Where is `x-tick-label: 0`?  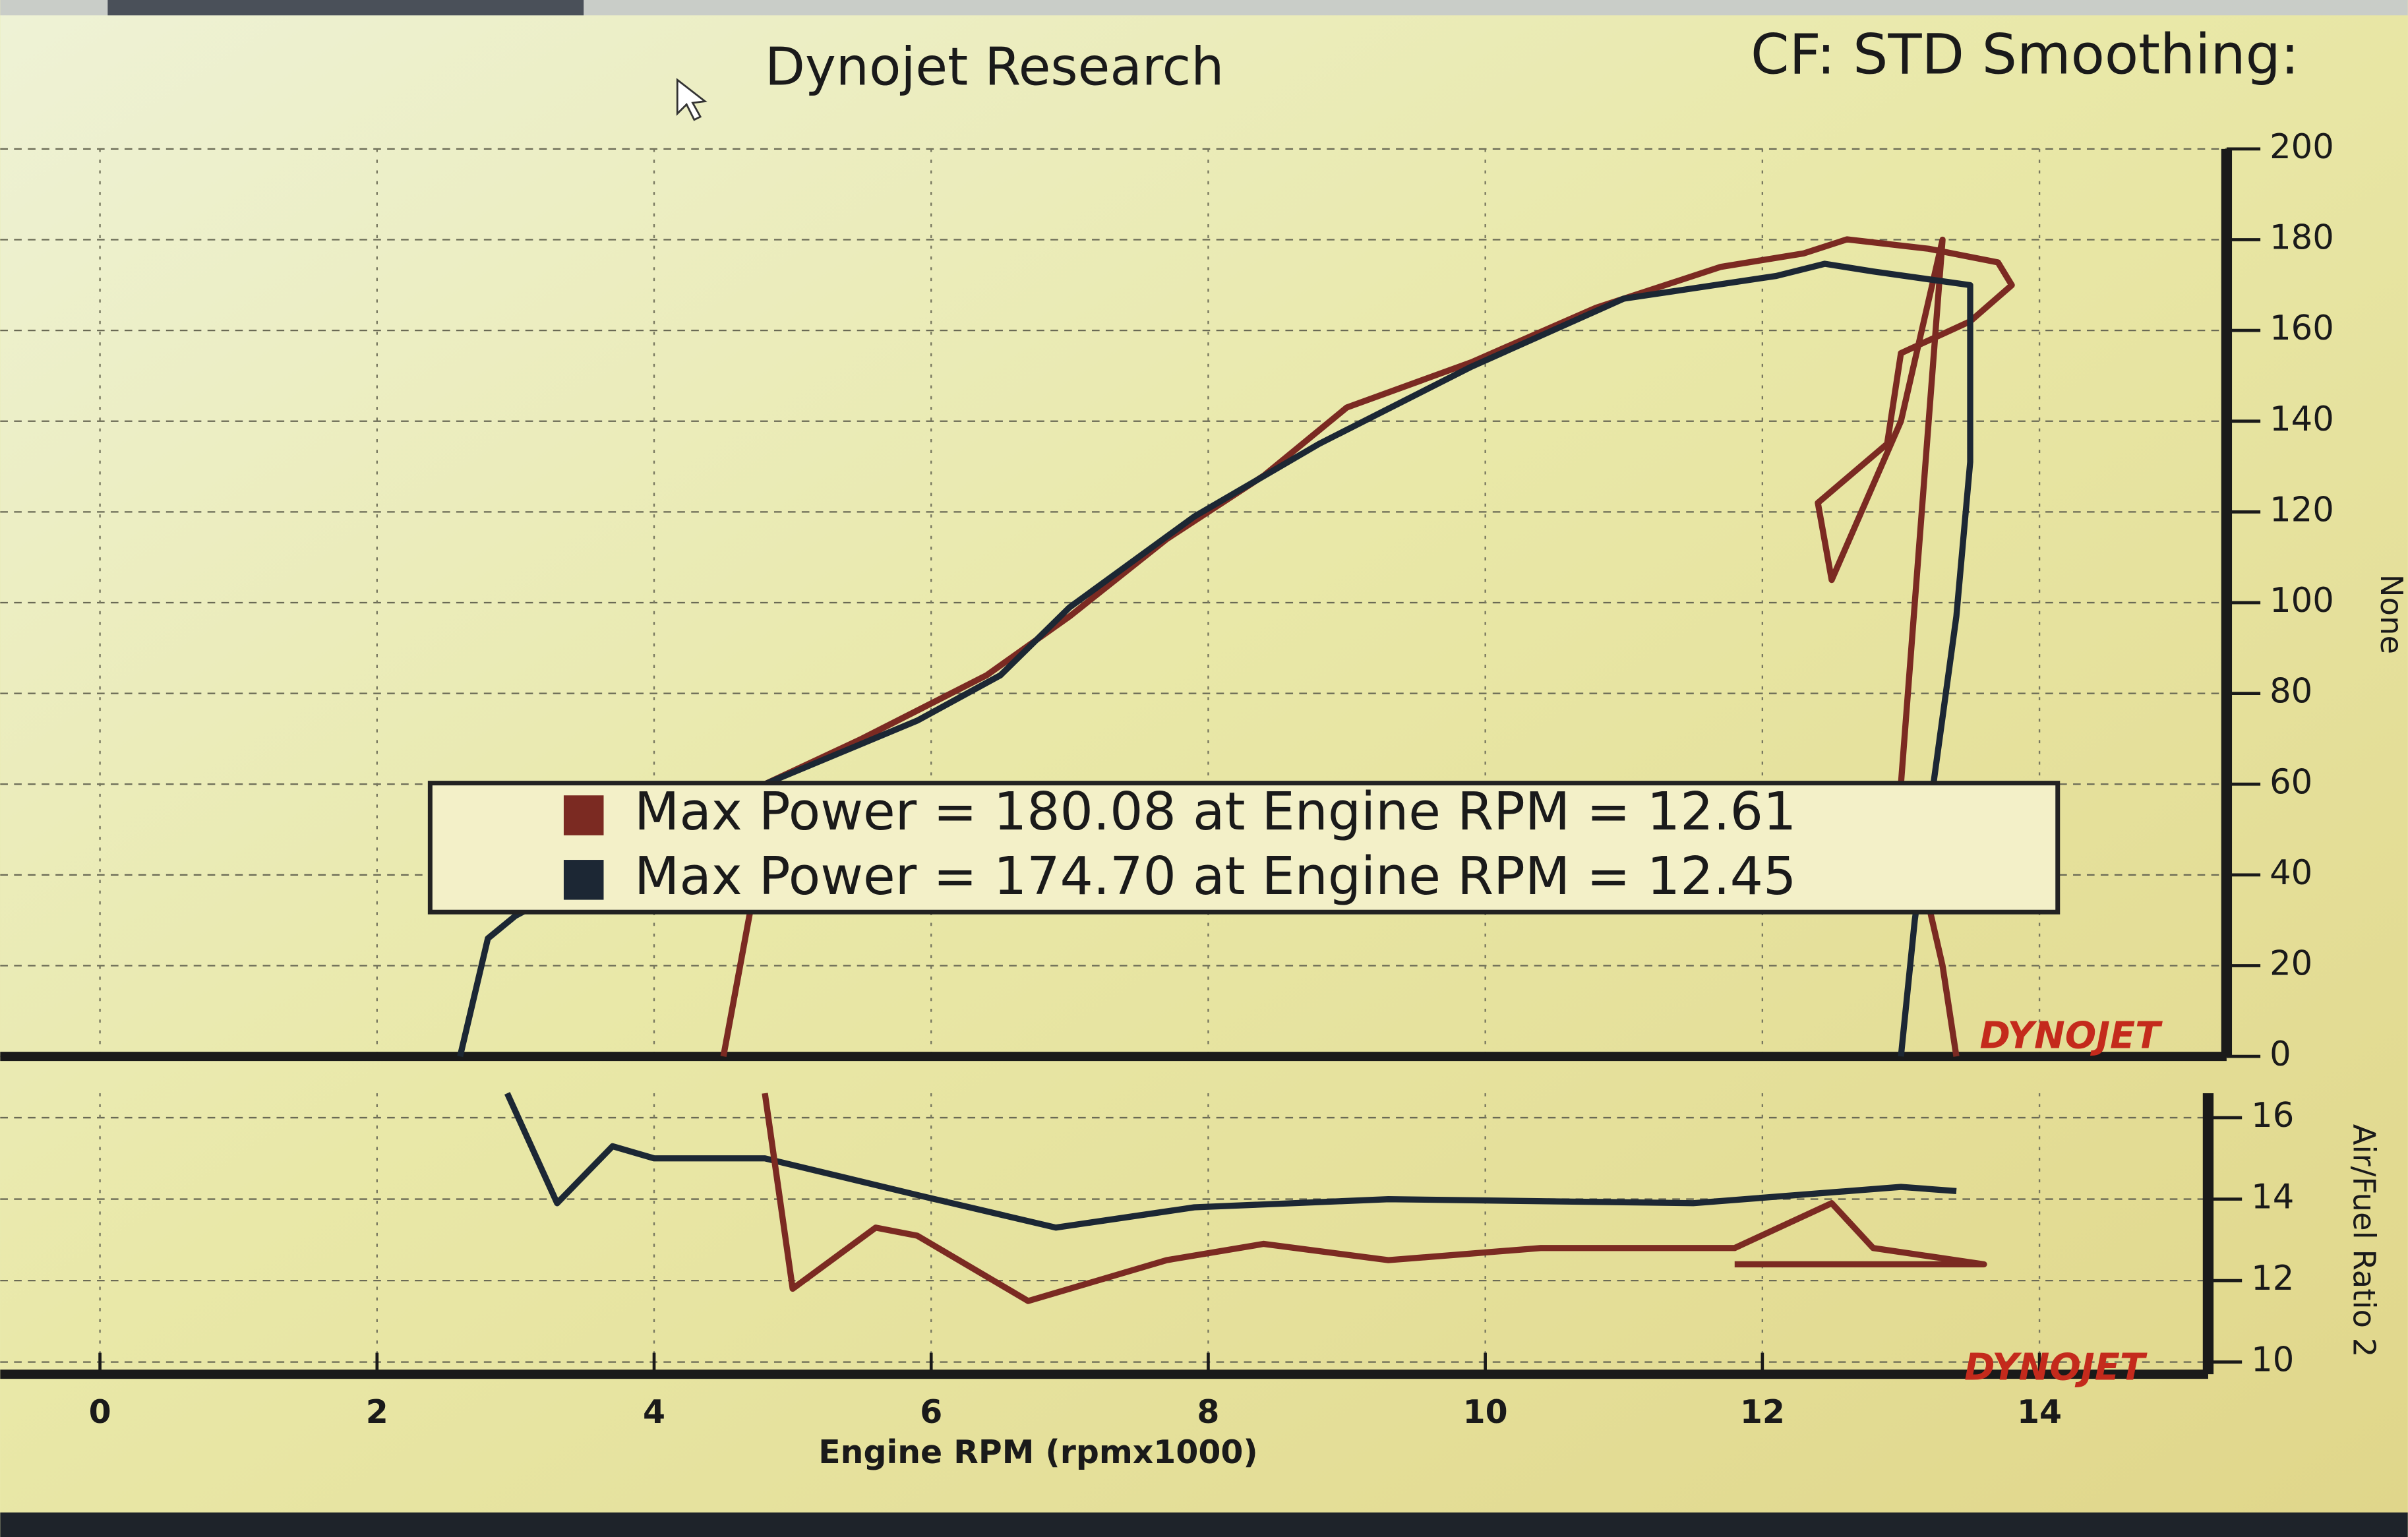 x-tick-label: 0 is located at coordinates (100, 1412).